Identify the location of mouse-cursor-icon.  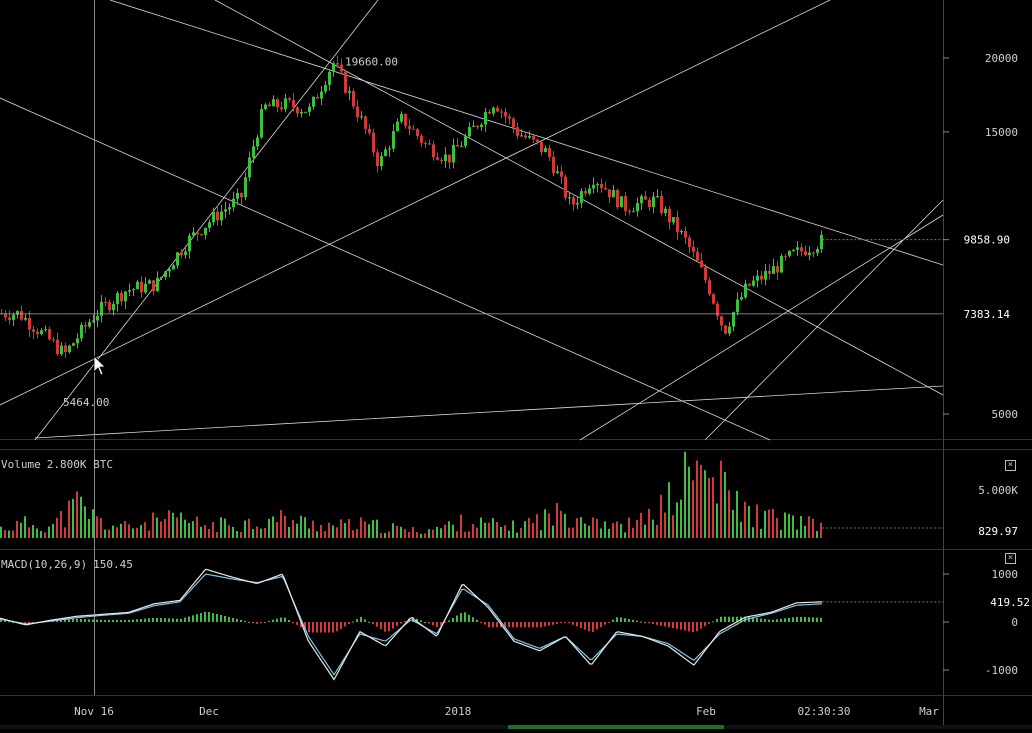
(99, 365).